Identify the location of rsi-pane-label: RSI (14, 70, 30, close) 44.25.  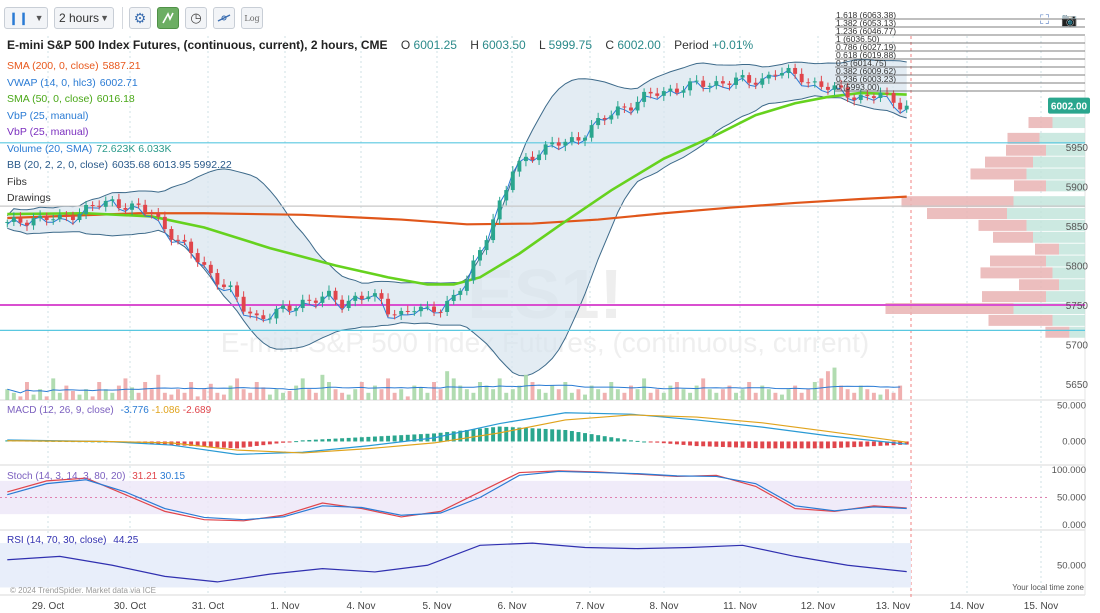
(72, 540).